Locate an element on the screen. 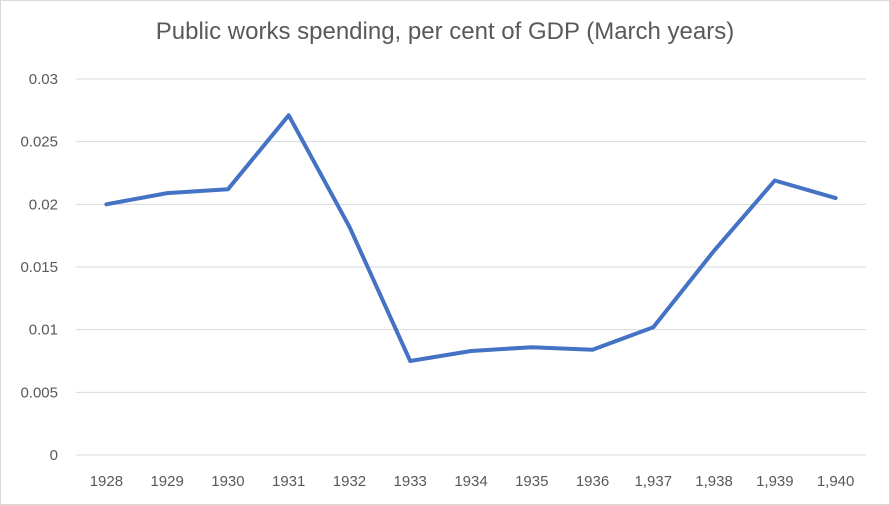 The image size is (890, 505). y-tick-label: 0.015 is located at coordinates (39, 267).